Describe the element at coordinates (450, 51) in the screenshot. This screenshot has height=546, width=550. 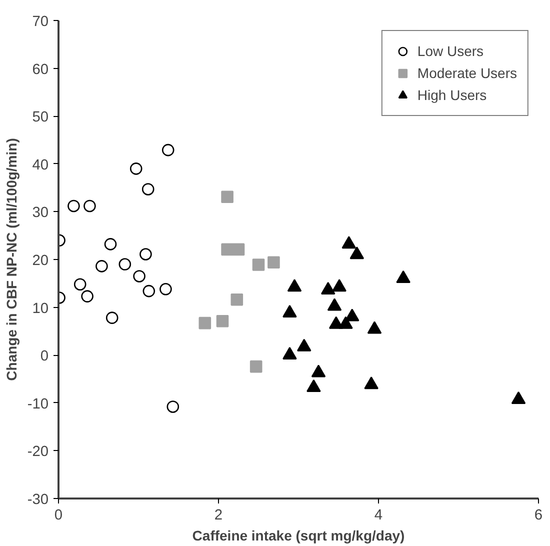
I see `legend-label: Low Users` at that location.